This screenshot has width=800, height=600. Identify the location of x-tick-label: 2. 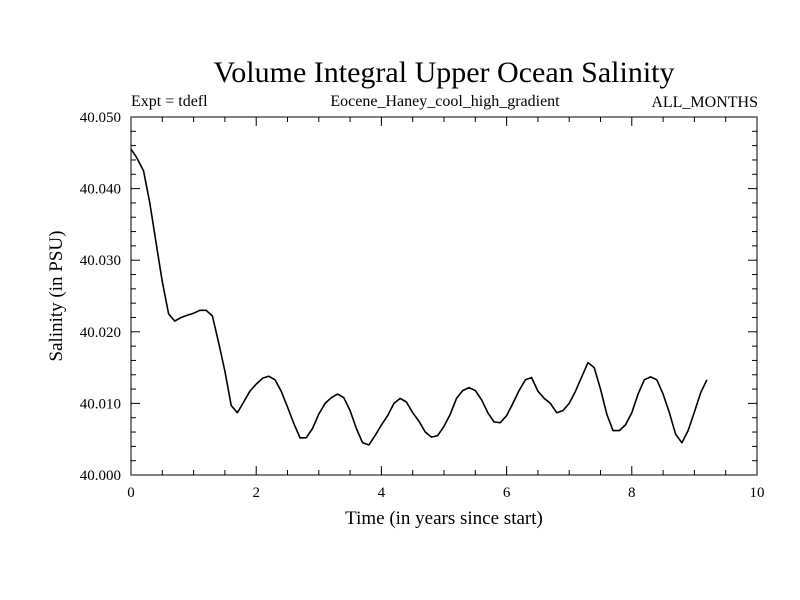
(256, 493).